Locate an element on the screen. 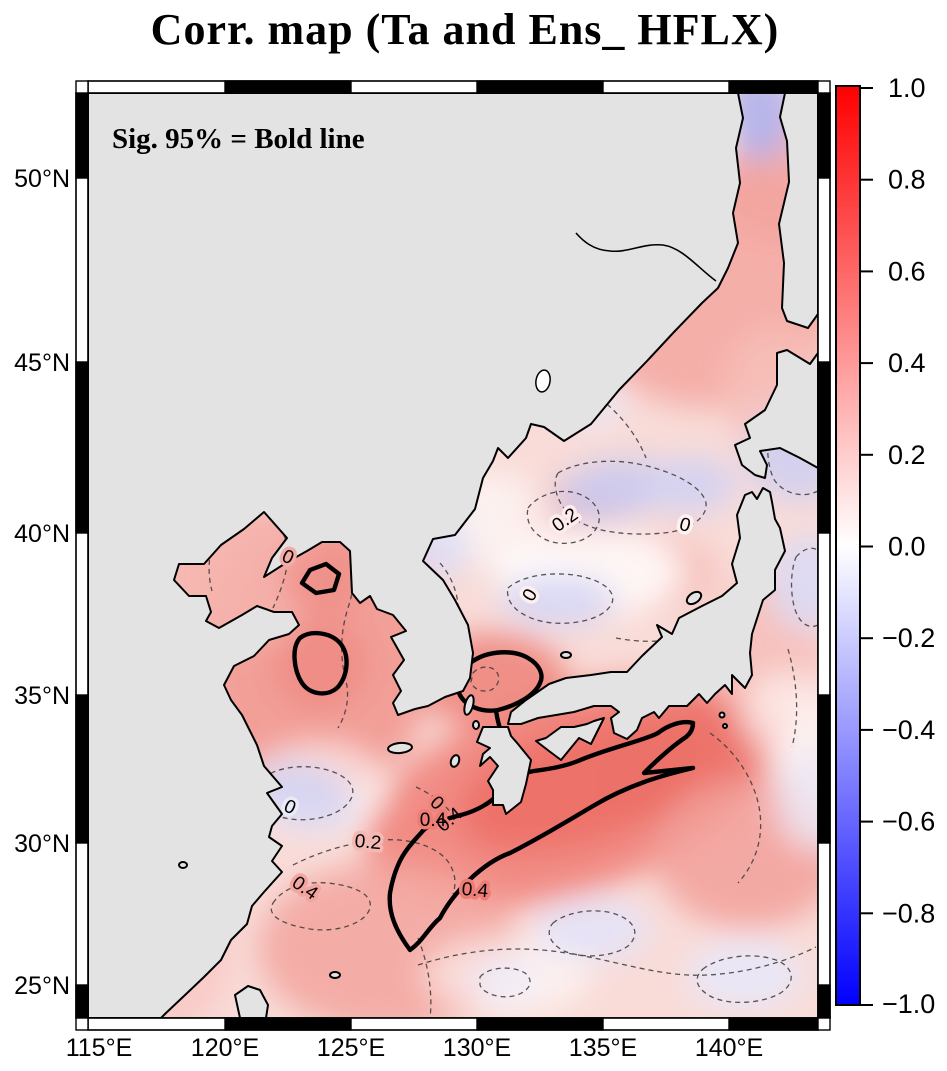 The height and width of the screenshot is (1071, 947). land-kyushu is located at coordinates (504, 770).